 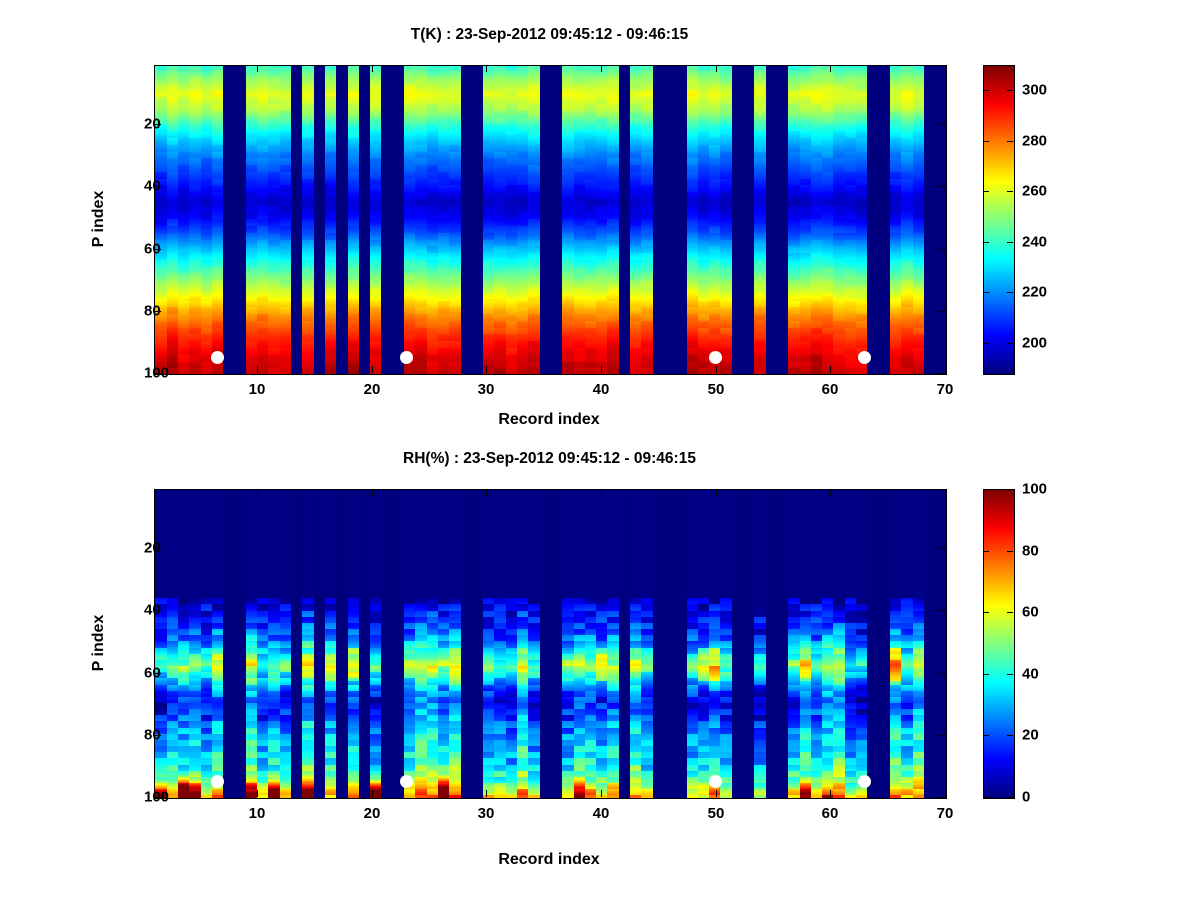 What do you see at coordinates (1035, 191) in the screenshot?
I see `colorbar-tick-label: 260` at bounding box center [1035, 191].